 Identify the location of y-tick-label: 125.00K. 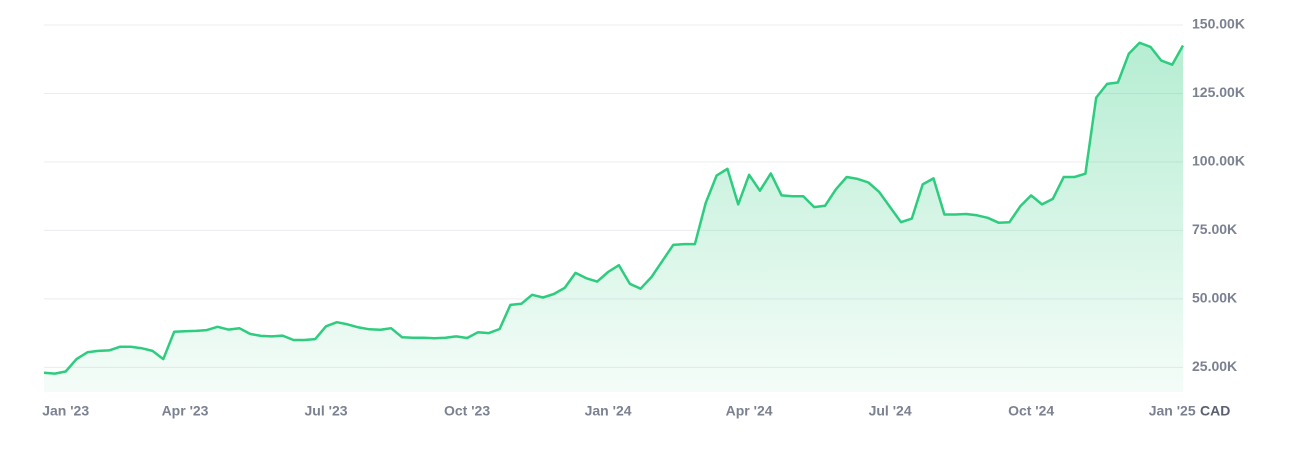
(1218, 92).